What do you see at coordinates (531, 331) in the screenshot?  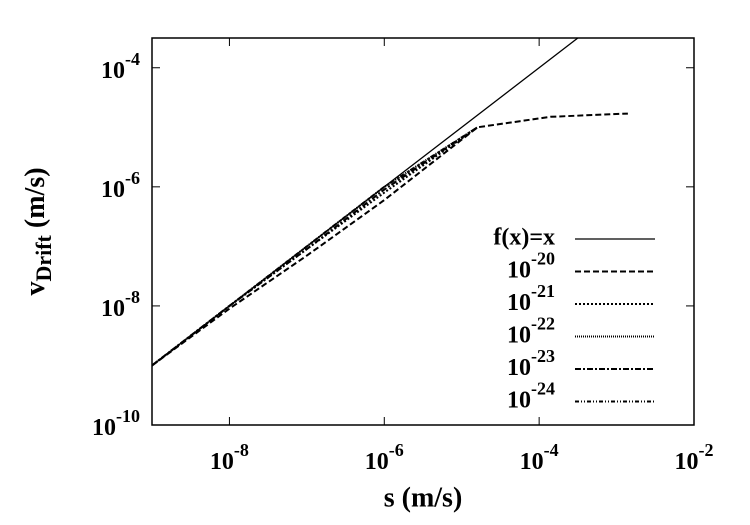 I see `legend-label: 10-22` at bounding box center [531, 331].